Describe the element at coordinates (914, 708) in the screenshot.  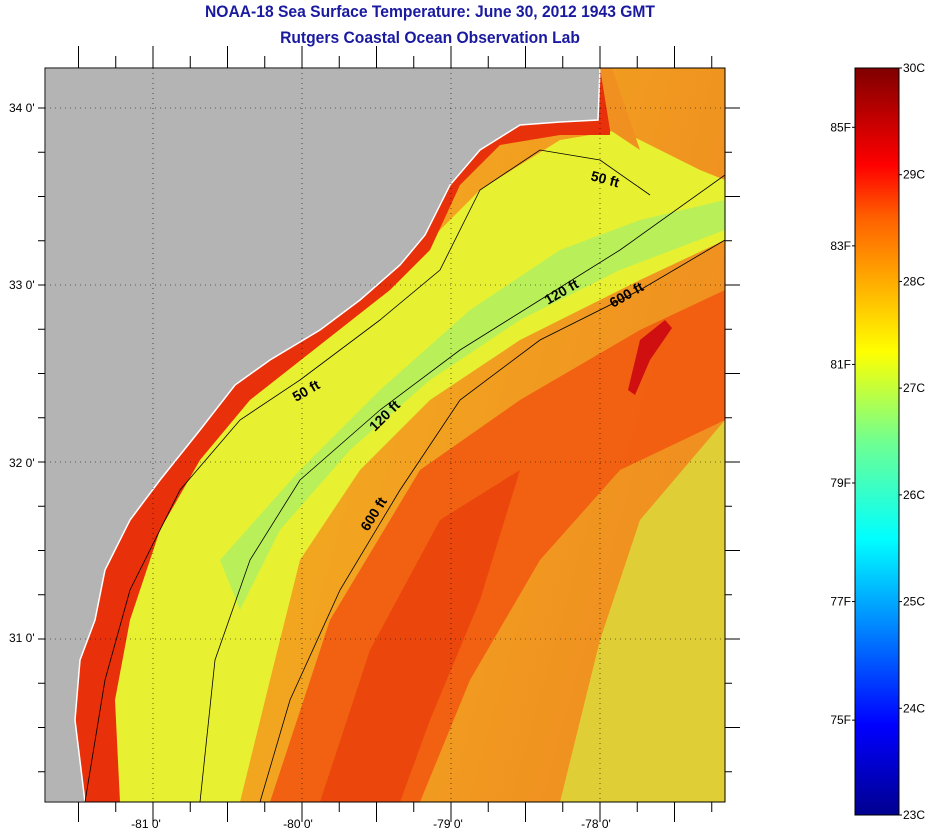
I see `colorbar-c-label: 24C` at that location.